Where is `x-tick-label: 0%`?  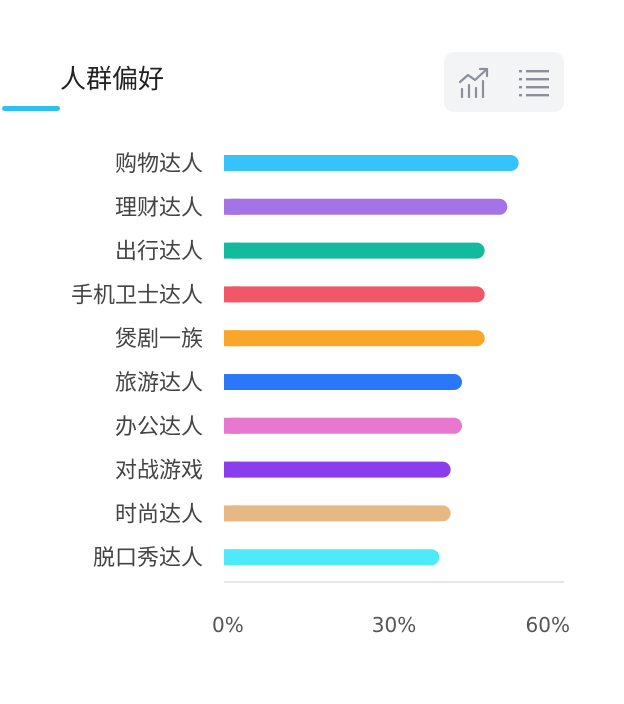 x-tick-label: 0% is located at coordinates (228, 625).